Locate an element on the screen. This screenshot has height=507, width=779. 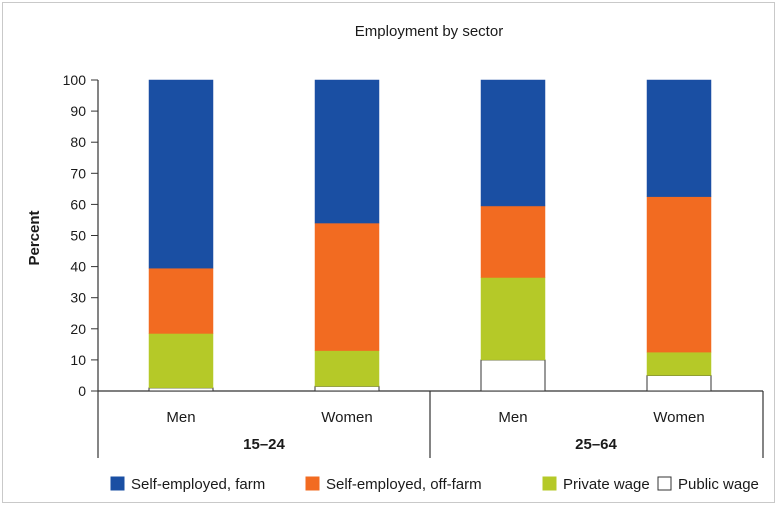
x-group-label: 15–24 is located at coordinates (264, 444).